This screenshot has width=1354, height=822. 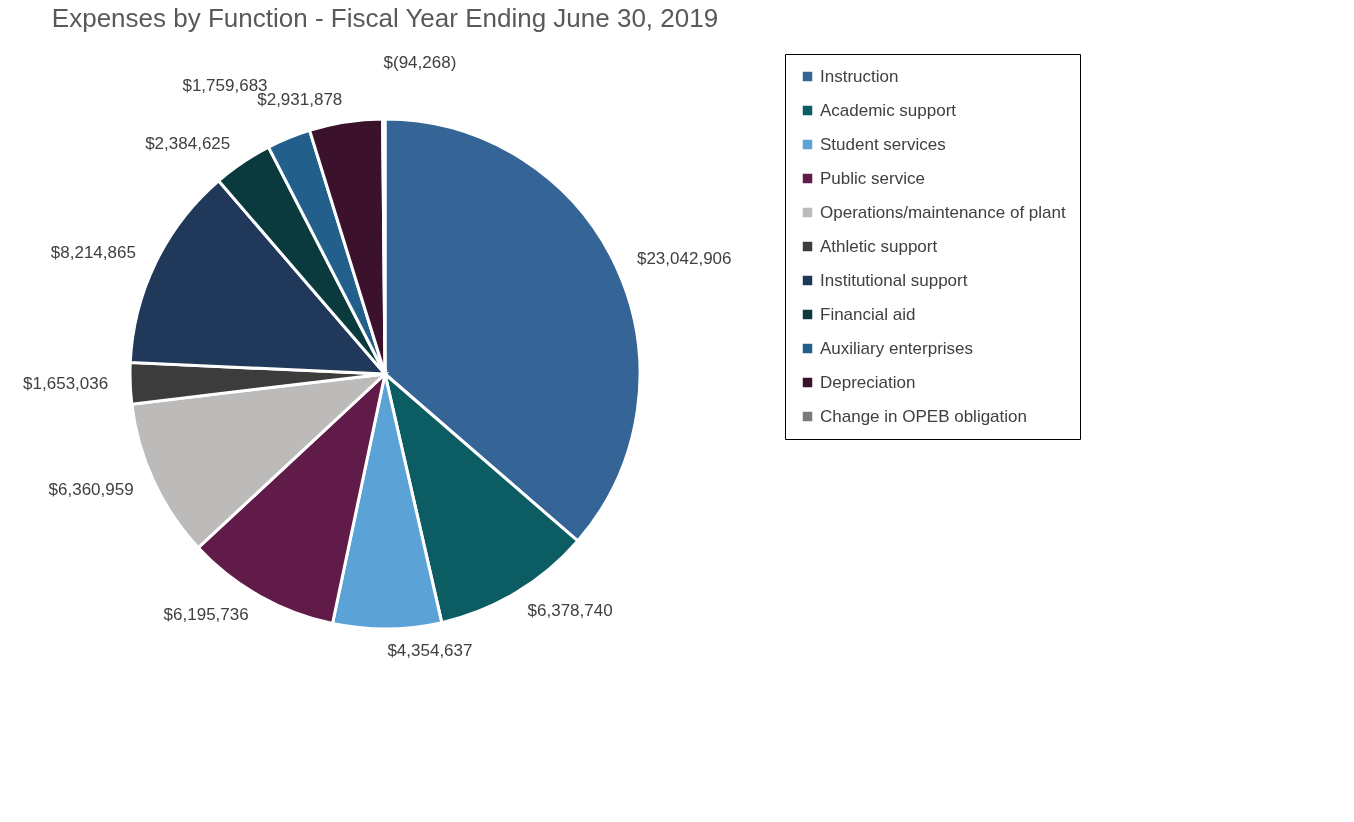 What do you see at coordinates (868, 382) in the screenshot?
I see `legend-label: Depreciation` at bounding box center [868, 382].